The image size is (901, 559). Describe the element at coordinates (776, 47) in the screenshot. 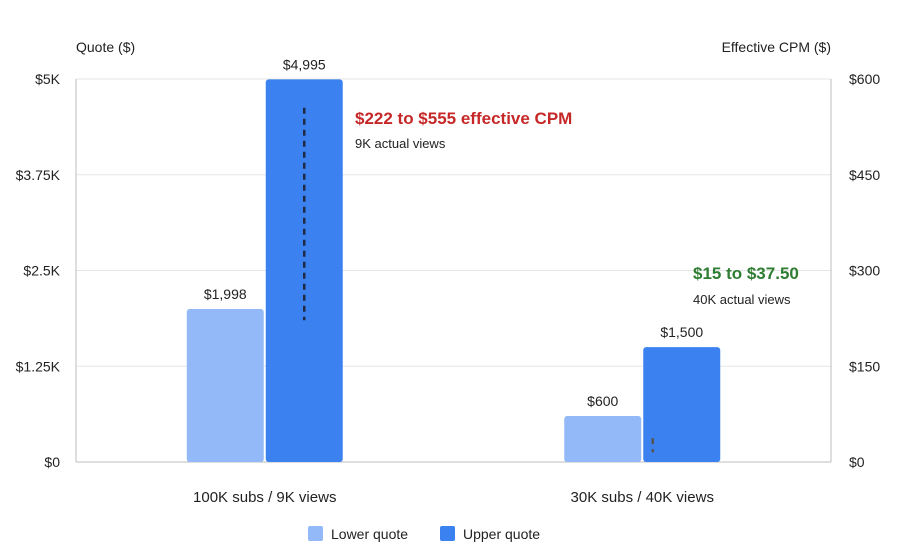

I see `y-right-axis-title: Effective CPM ($)` at that location.